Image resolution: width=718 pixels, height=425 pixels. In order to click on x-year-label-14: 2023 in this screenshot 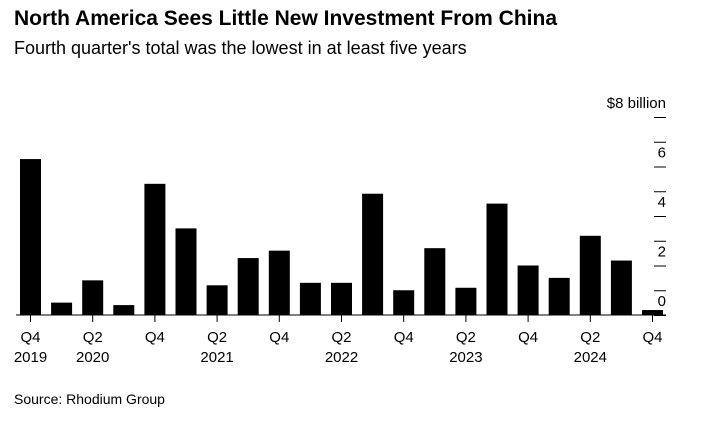, I will do `click(465, 357)`.